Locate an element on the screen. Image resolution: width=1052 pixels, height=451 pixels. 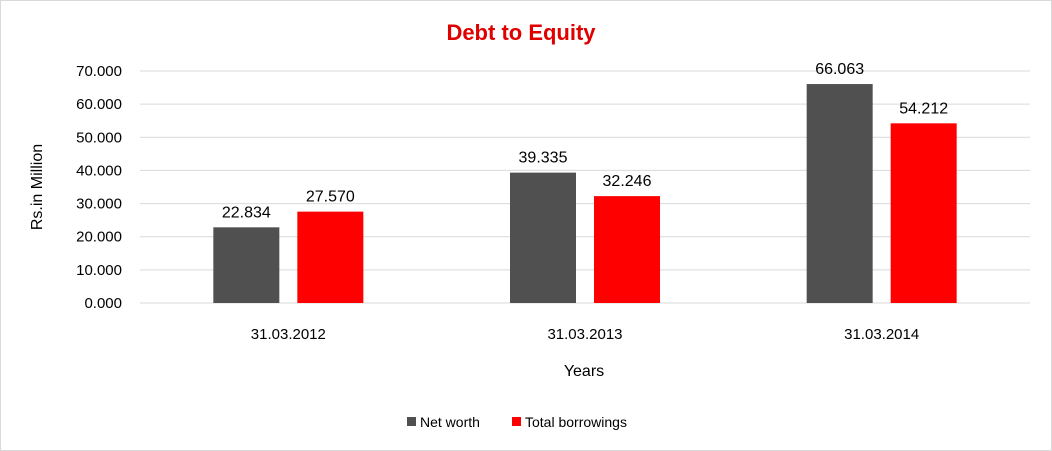
y-tick-label: 0.000 is located at coordinates (103, 303).